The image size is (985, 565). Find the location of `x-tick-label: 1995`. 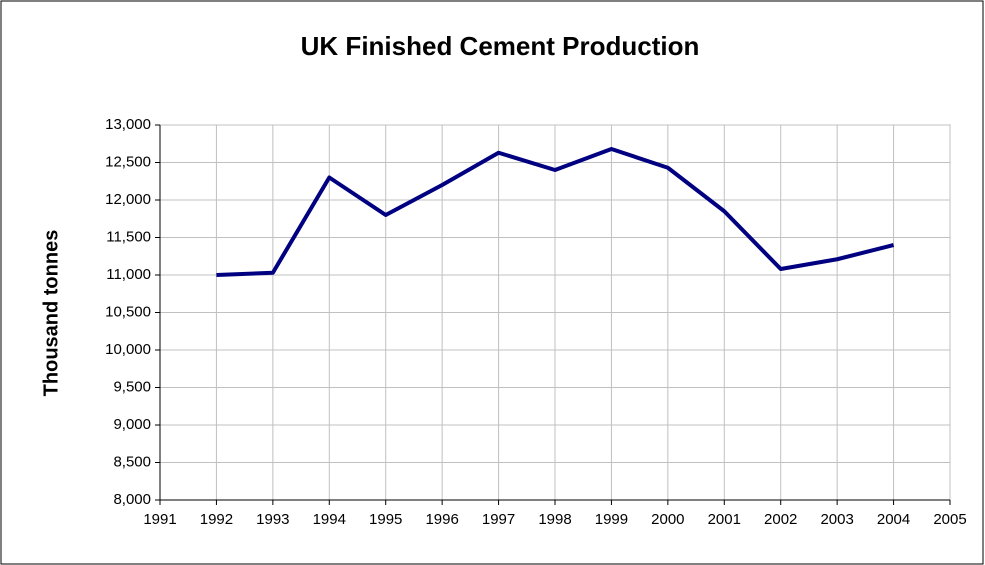

x-tick-label: 1995 is located at coordinates (385, 519).